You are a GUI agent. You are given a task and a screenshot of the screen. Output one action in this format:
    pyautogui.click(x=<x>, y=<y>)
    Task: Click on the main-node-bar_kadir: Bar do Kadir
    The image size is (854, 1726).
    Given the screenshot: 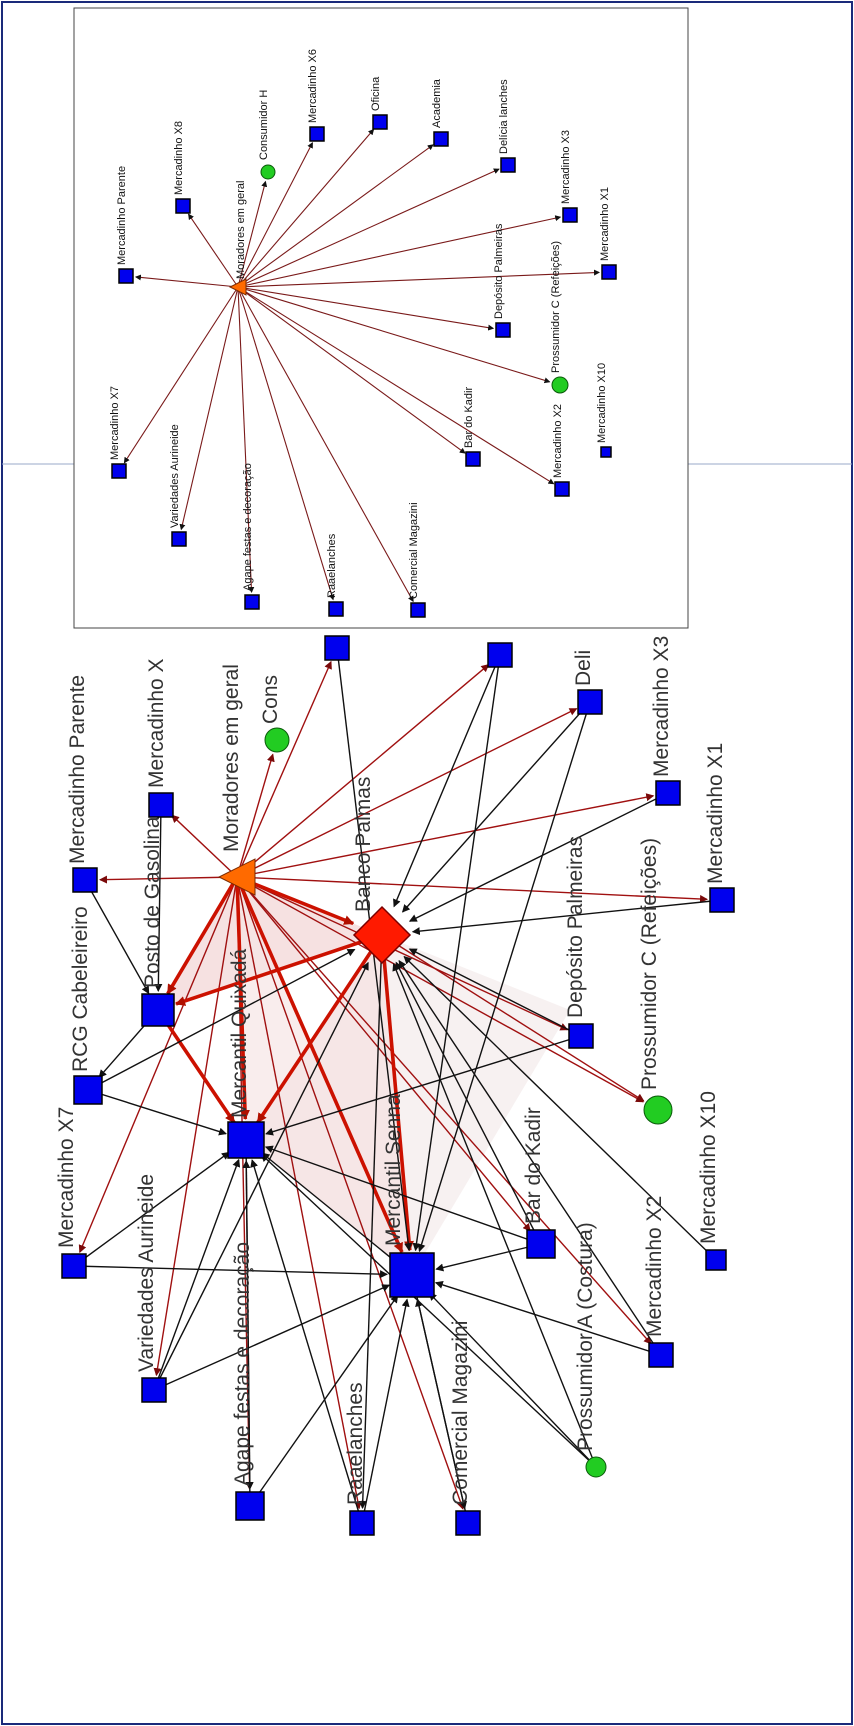 What is the action you would take?
    pyautogui.click(x=539, y=1183)
    